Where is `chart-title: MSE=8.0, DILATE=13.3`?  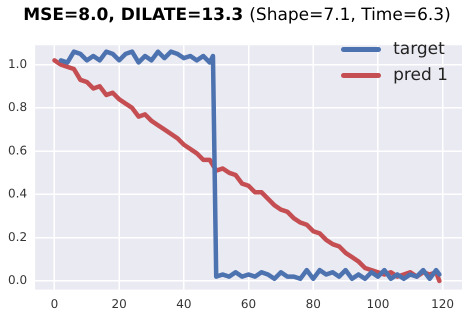
chart-title: MSE=8.0, DILATE=13.3 is located at coordinates (133, 15).